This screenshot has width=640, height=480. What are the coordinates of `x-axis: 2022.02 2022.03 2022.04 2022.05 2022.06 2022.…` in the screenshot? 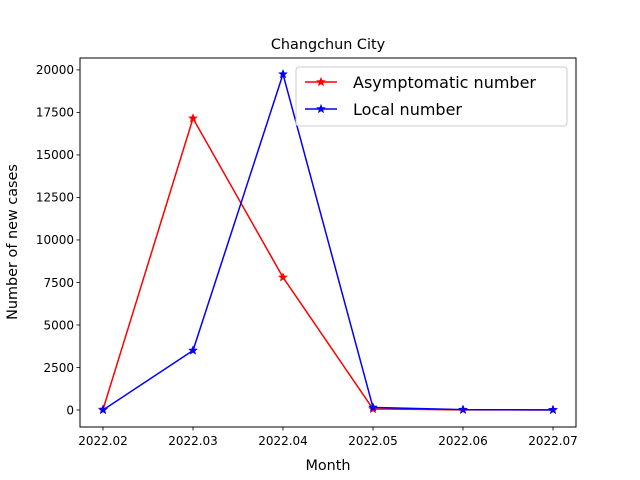 It's located at (328, 437).